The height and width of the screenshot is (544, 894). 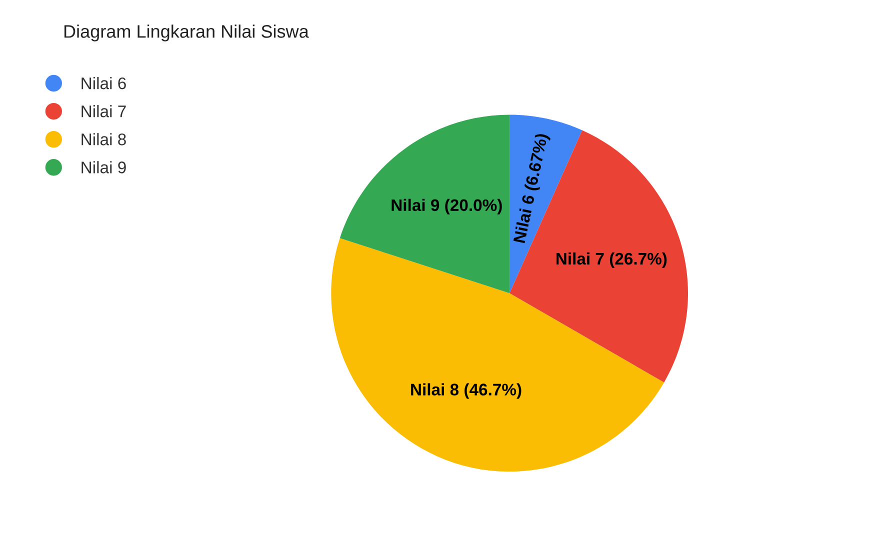 What do you see at coordinates (186, 33) in the screenshot?
I see `chart-title: Diagram Lingkaran Nilai Siswa` at bounding box center [186, 33].